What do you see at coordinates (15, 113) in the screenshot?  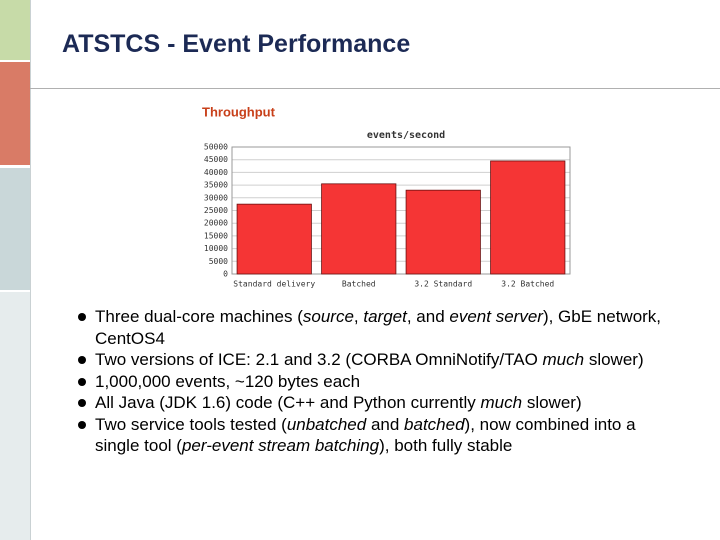 I see `deco-salmon` at bounding box center [15, 113].